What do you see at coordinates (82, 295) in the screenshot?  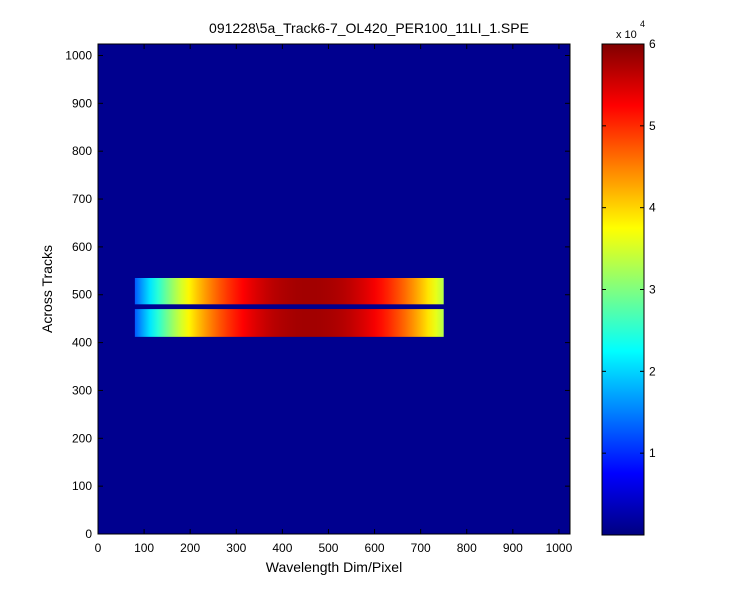 I see `y-tick-label: 500` at bounding box center [82, 295].